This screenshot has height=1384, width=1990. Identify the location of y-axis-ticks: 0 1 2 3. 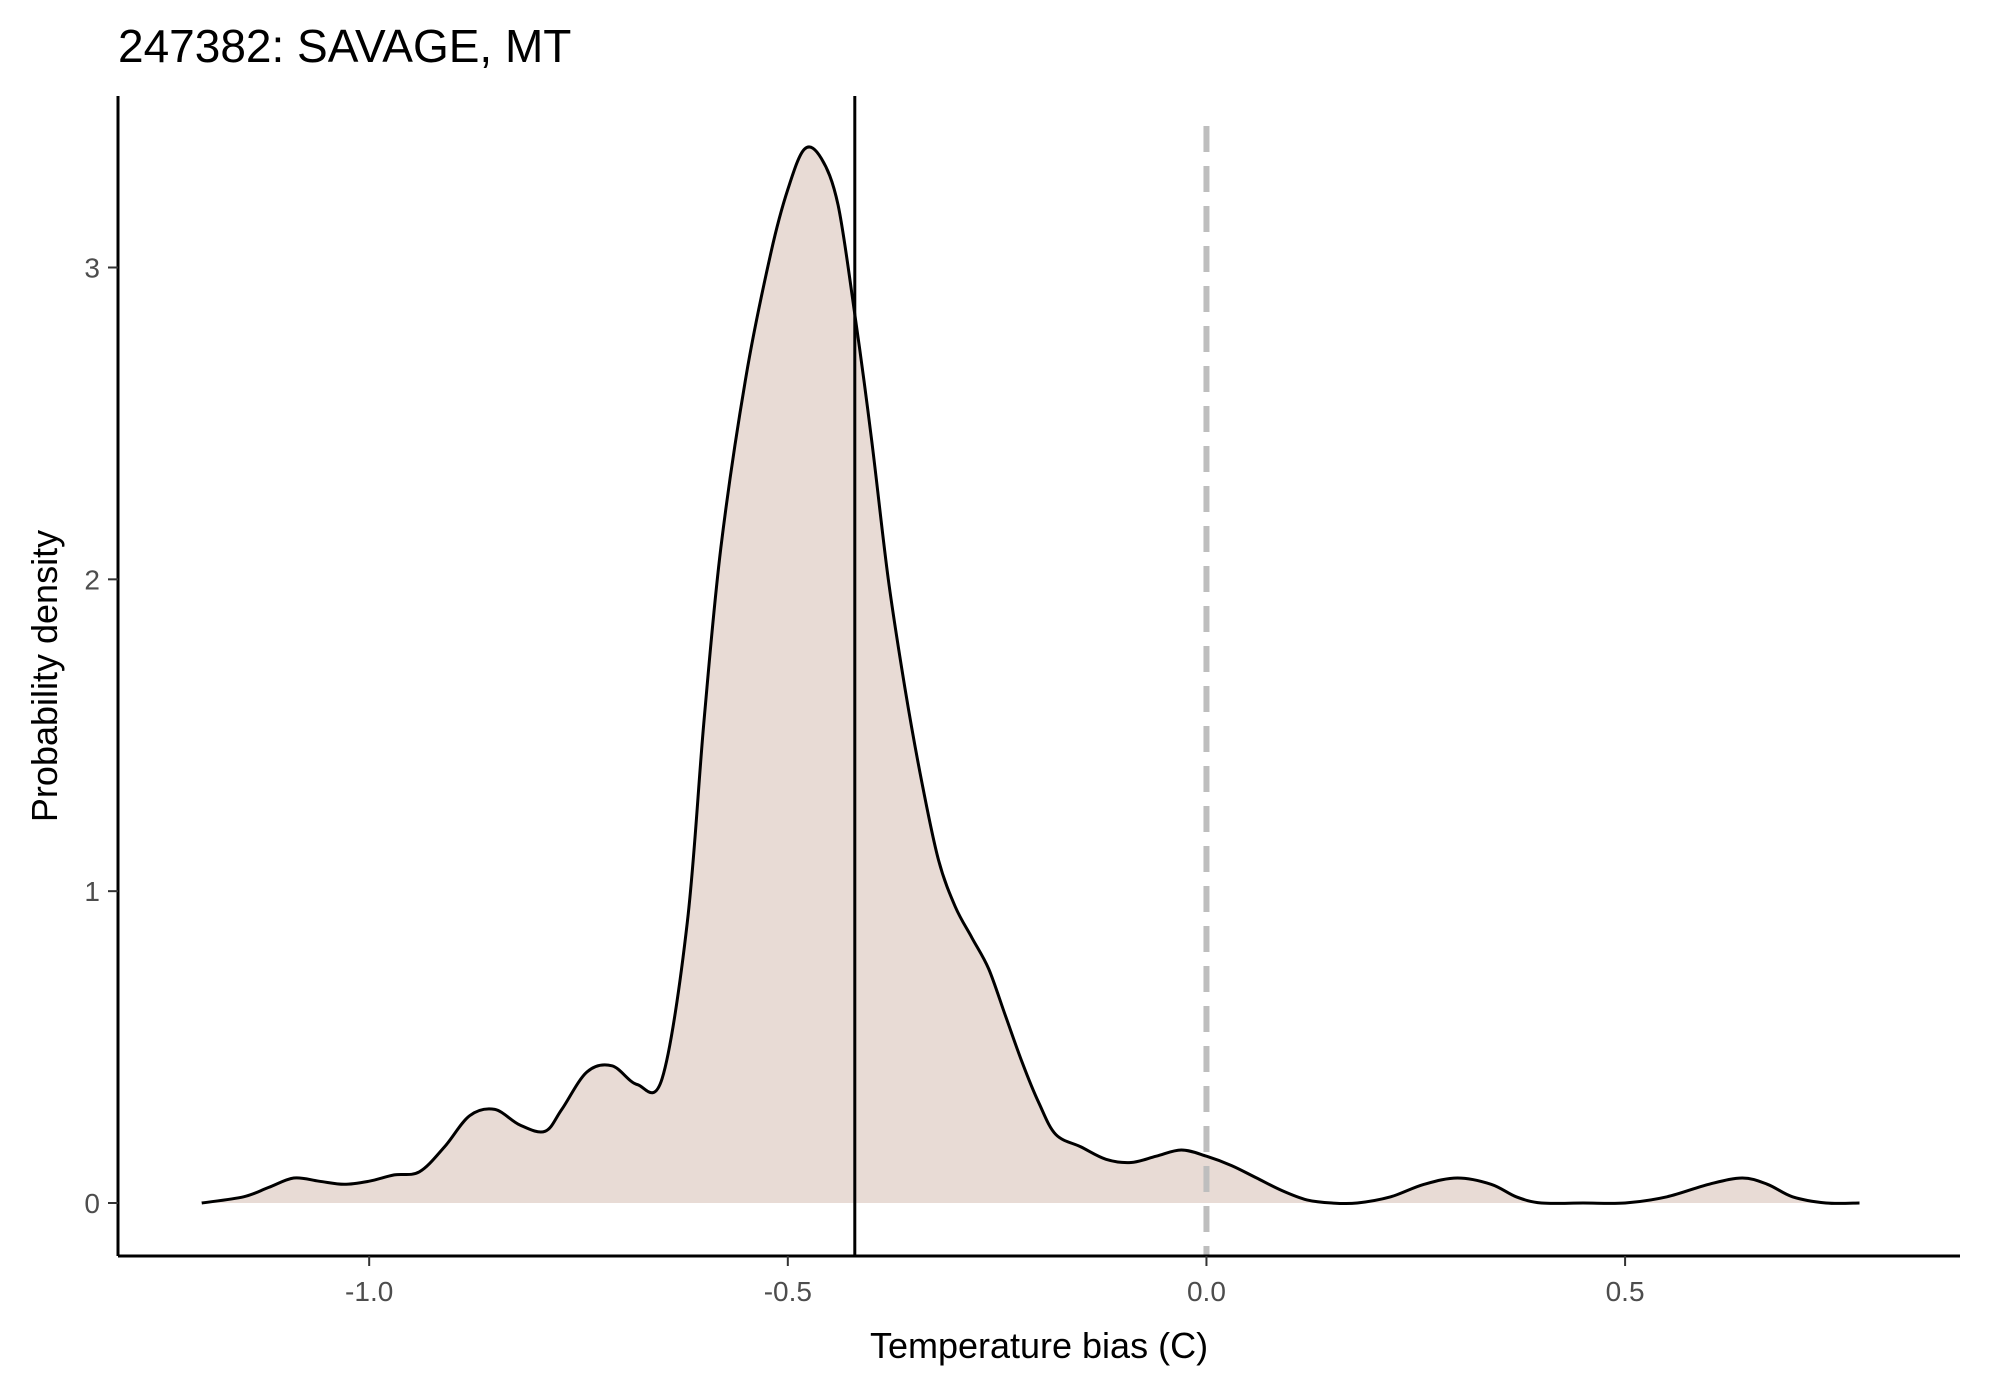
(101, 736).